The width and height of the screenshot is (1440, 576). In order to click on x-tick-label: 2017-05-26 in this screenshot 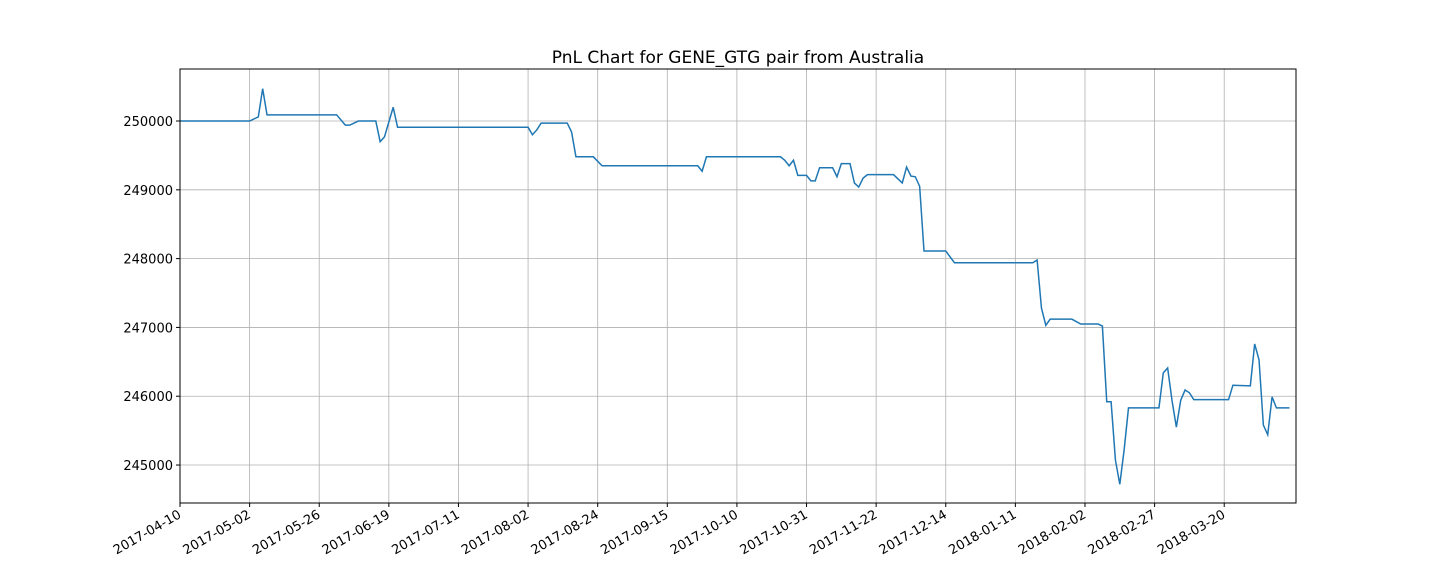, I will do `click(286, 532)`.